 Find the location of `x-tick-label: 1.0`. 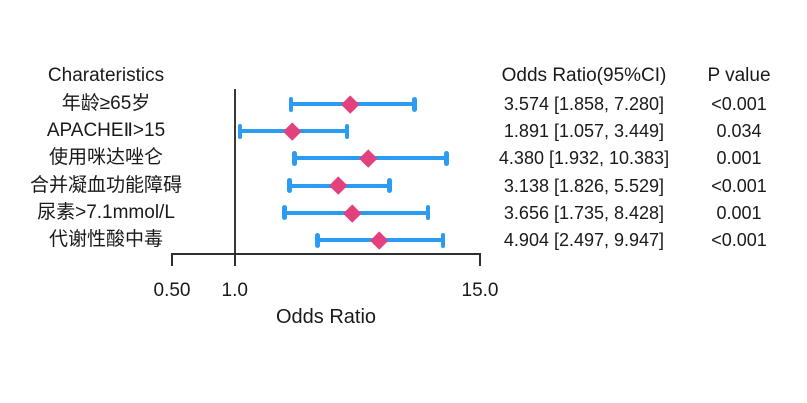

x-tick-label: 1.0 is located at coordinates (234, 290).